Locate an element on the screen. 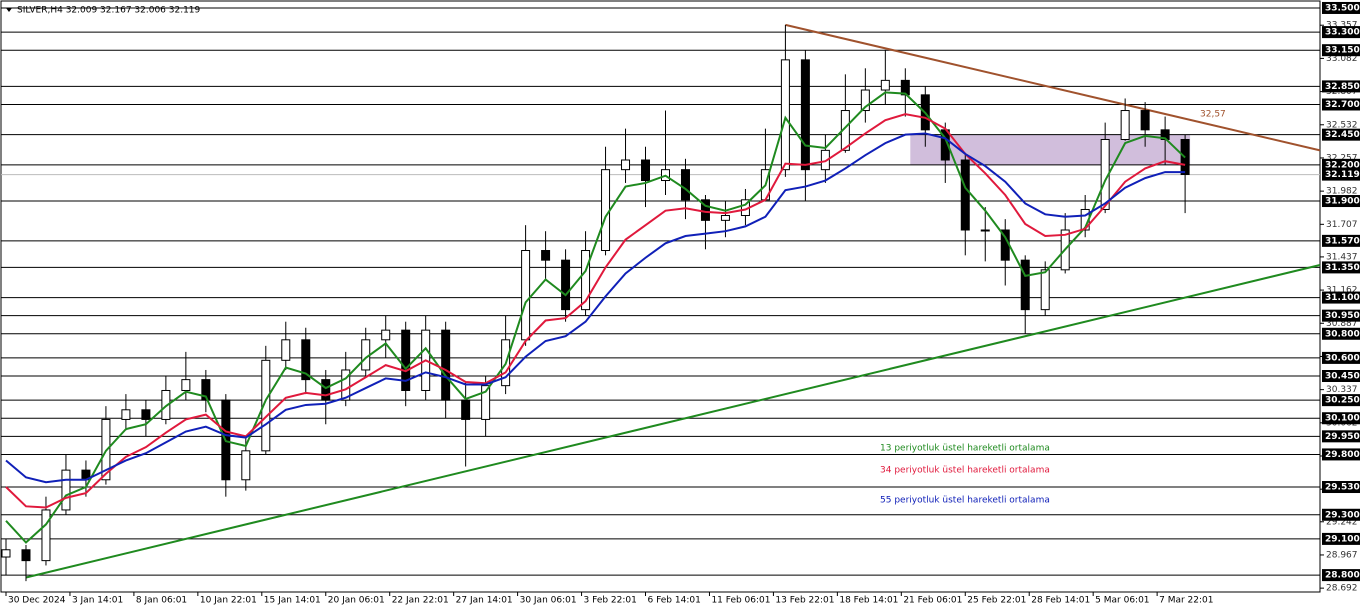  level-label: 31.350 is located at coordinates (1342, 268).